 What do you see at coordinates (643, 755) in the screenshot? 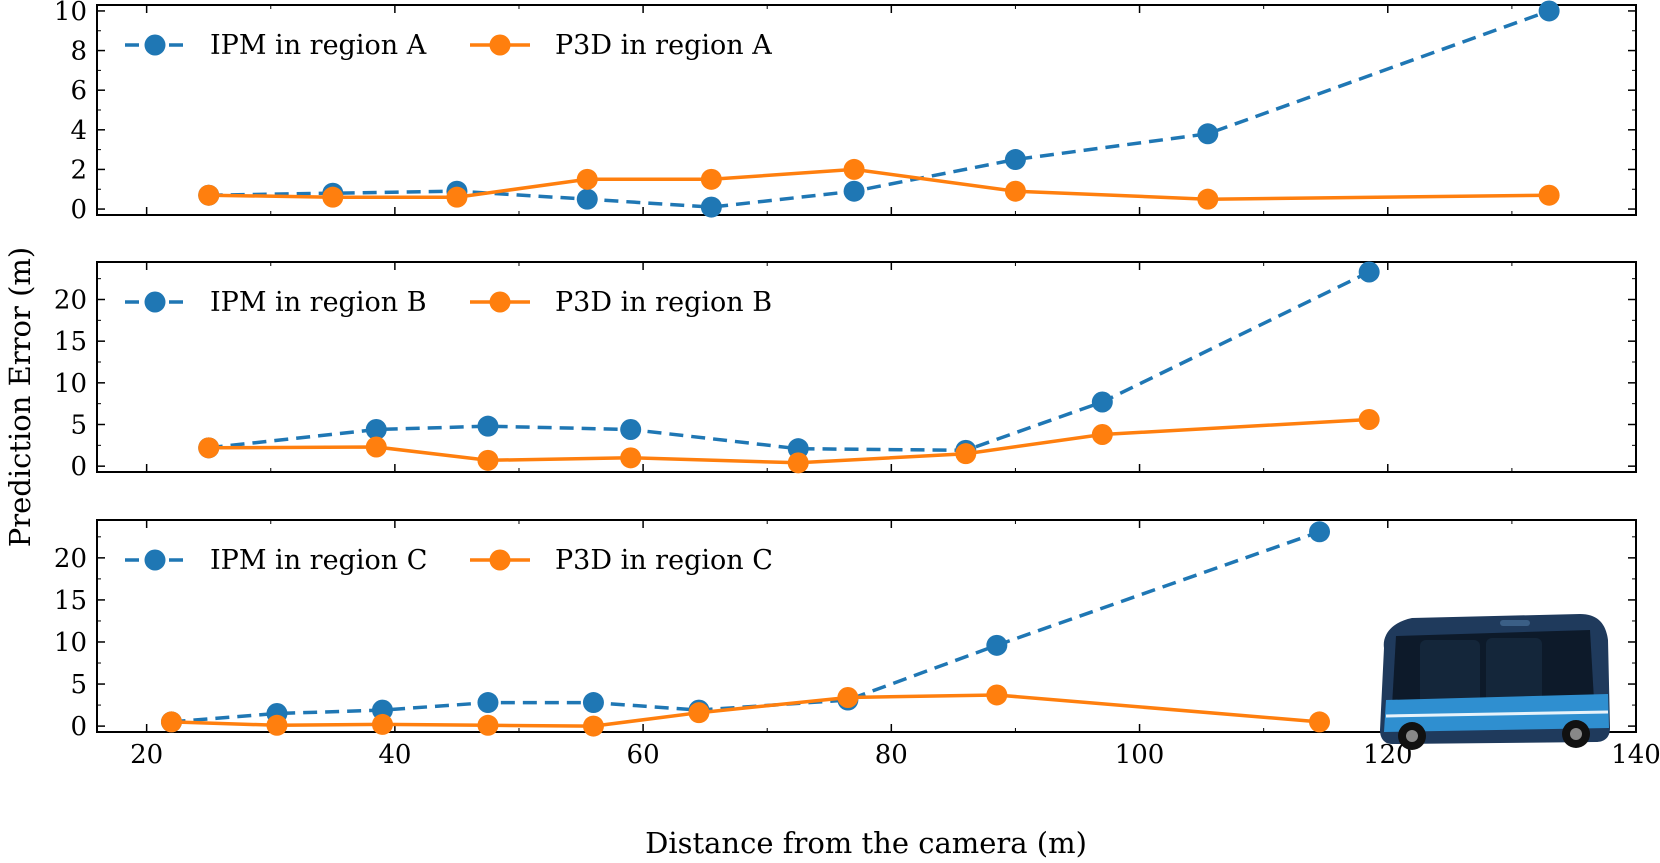
I see `x-tick-label: 60` at bounding box center [643, 755].